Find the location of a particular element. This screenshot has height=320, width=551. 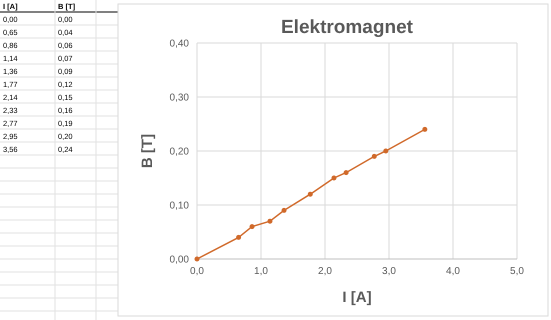

y-tick-label: 0,00 is located at coordinates (180, 260).